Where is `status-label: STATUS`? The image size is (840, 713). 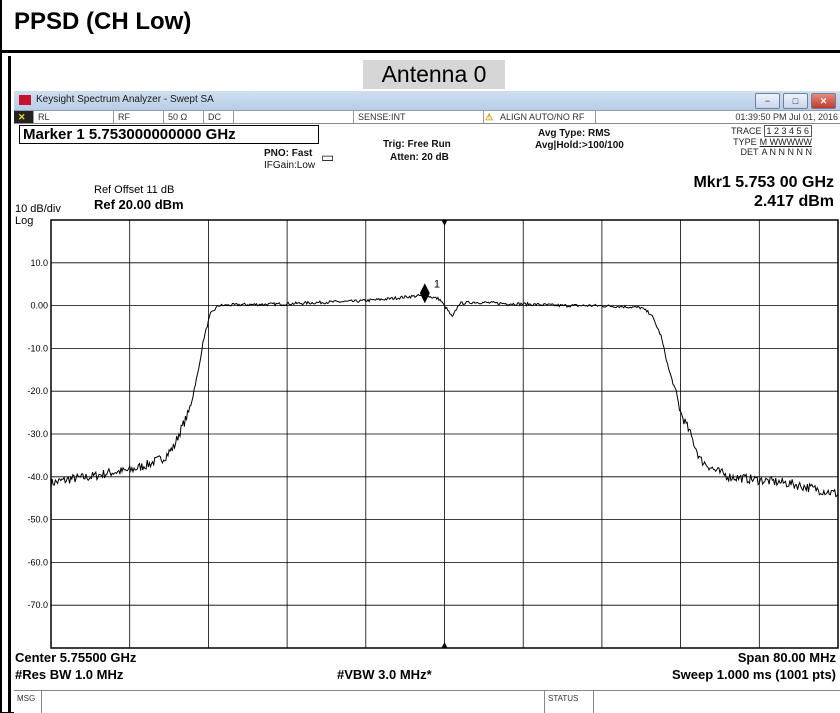 status-label: STATUS is located at coordinates (569, 702).